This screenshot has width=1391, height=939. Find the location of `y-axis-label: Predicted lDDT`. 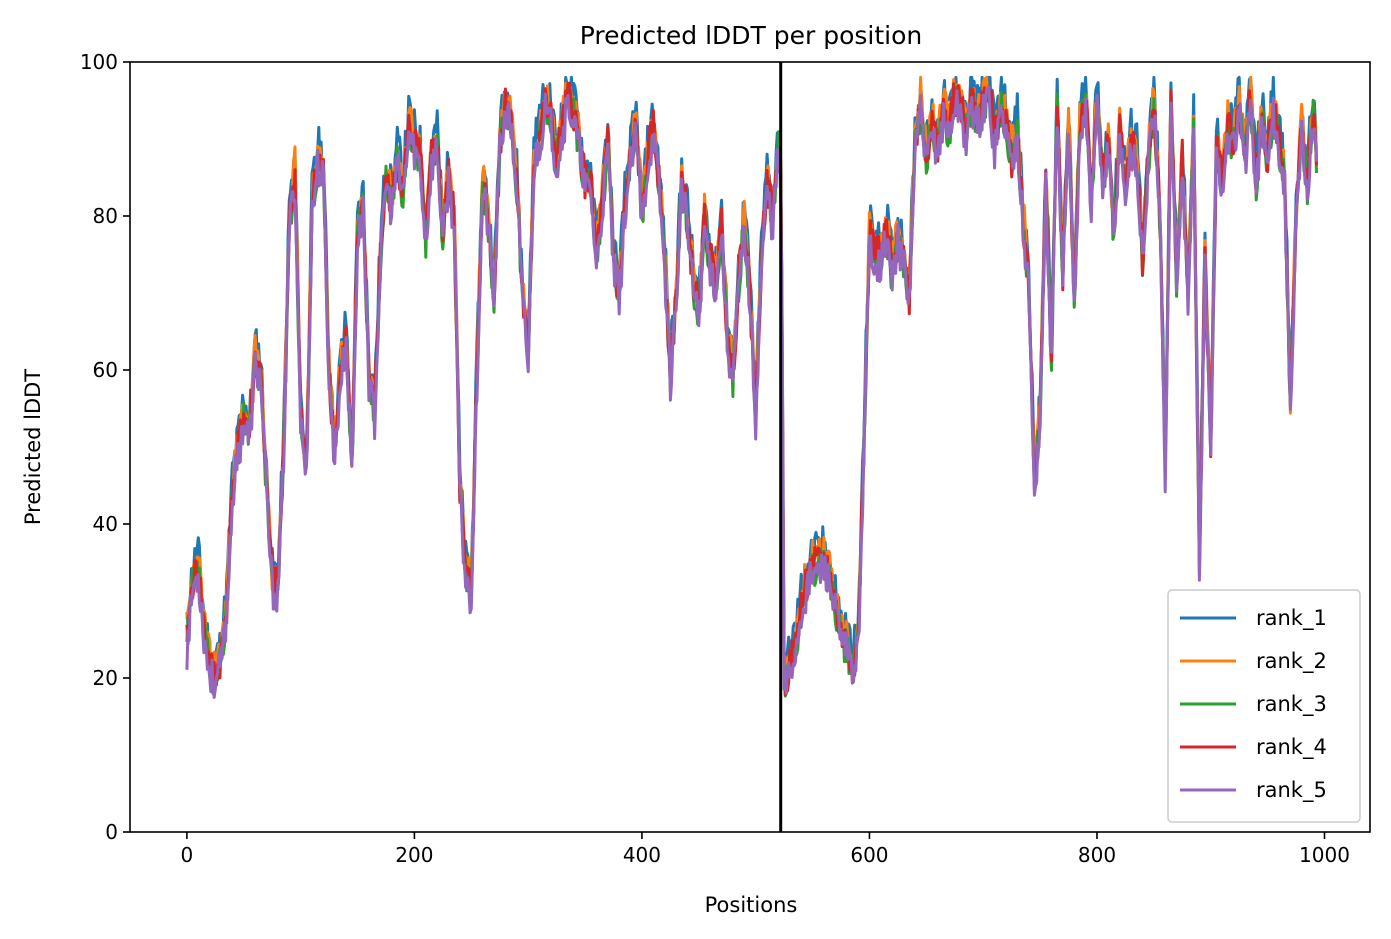

y-axis-label: Predicted lDDT is located at coordinates (33, 447).